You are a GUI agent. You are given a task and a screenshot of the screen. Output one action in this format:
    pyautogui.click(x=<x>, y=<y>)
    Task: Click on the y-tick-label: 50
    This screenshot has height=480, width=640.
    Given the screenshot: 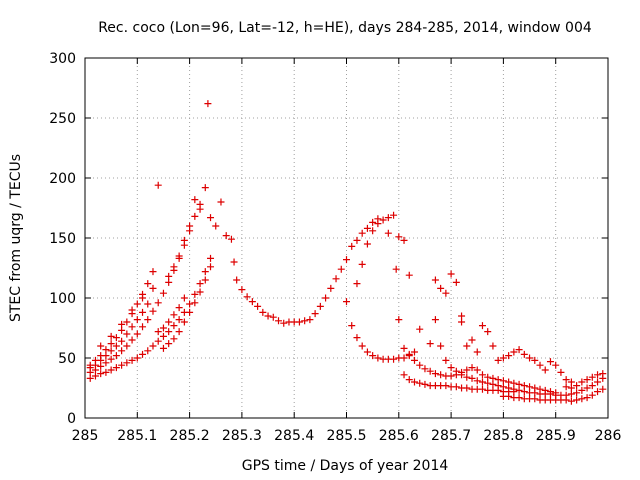 What is the action you would take?
    pyautogui.click(x=67, y=359)
    